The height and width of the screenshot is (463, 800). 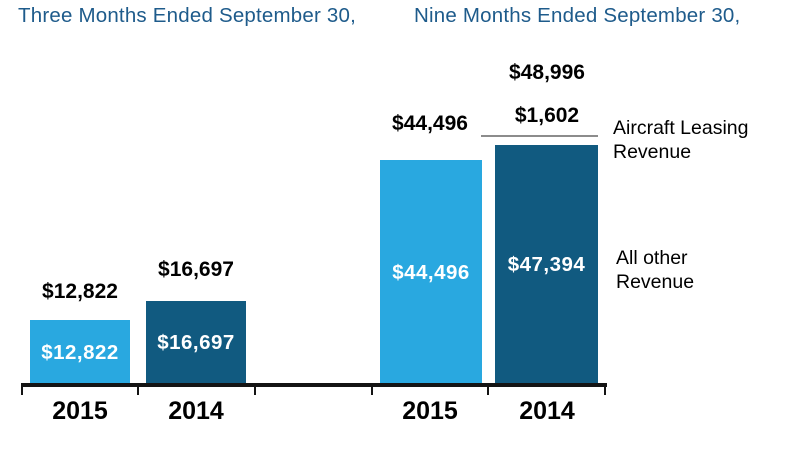 I want to click on x-label-2014-nine-months: 2014, so click(x=547, y=411).